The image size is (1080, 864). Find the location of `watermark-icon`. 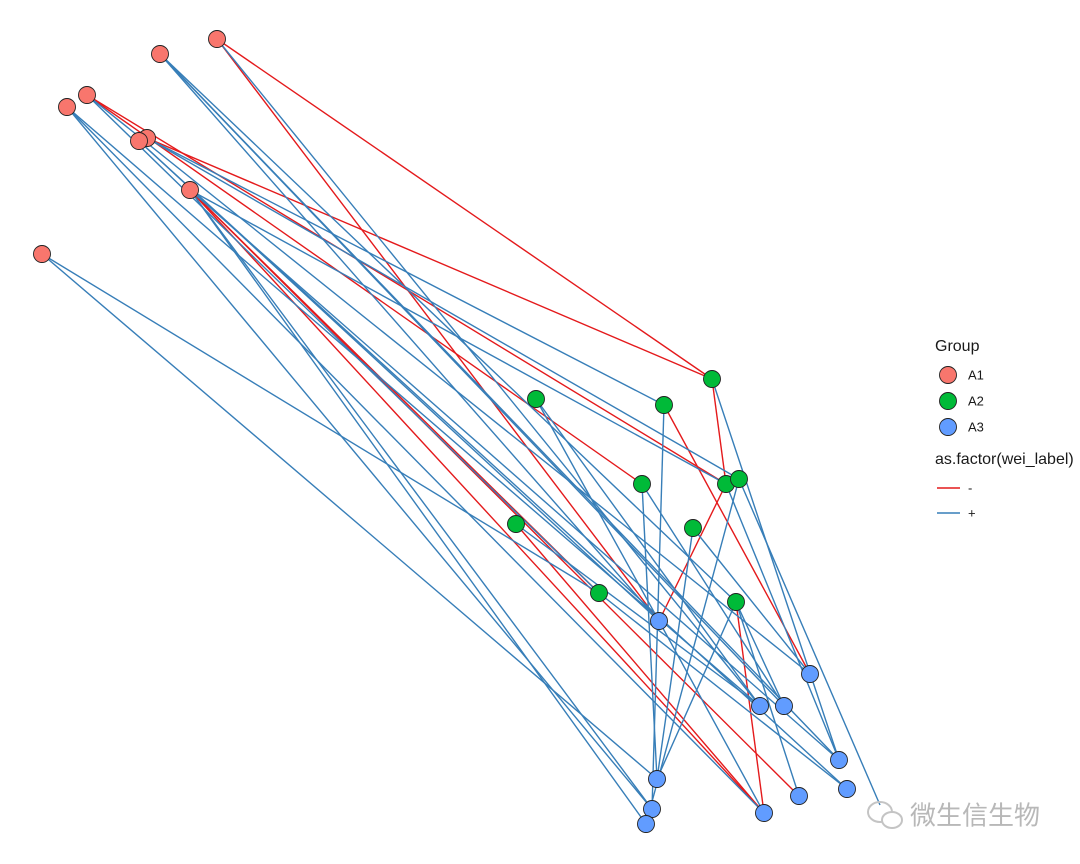

watermark-icon is located at coordinates (885, 815).